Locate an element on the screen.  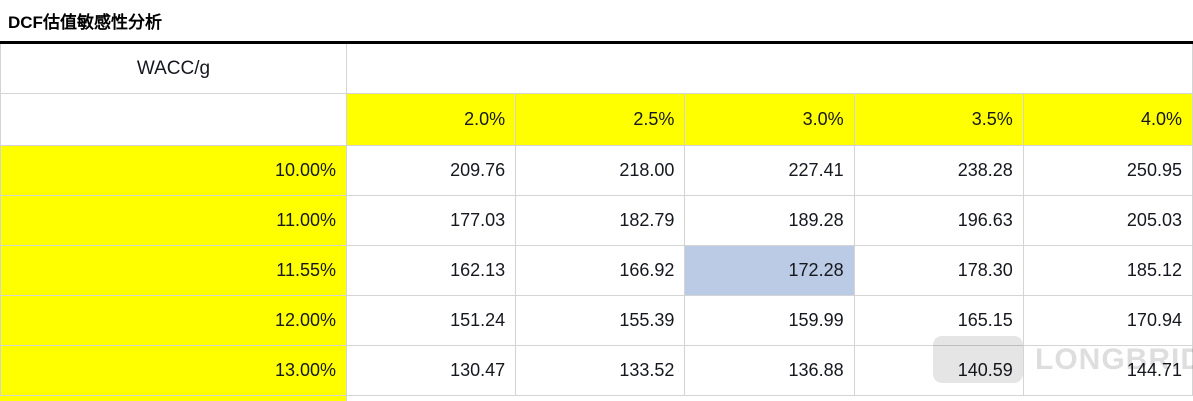
value-cell: 166.92 is located at coordinates (601, 271).